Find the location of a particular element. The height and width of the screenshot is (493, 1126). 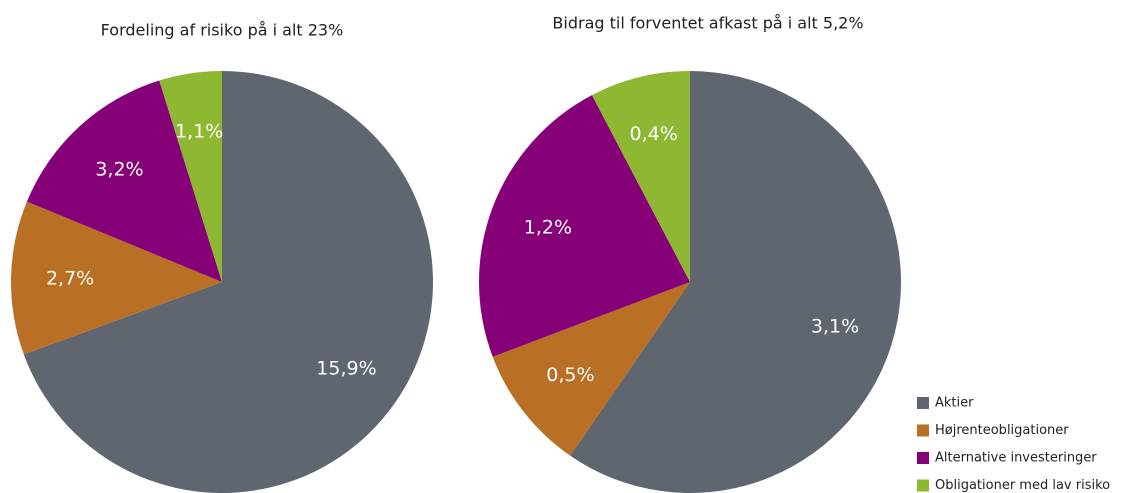

data-label: 0,4% is located at coordinates (654, 134).